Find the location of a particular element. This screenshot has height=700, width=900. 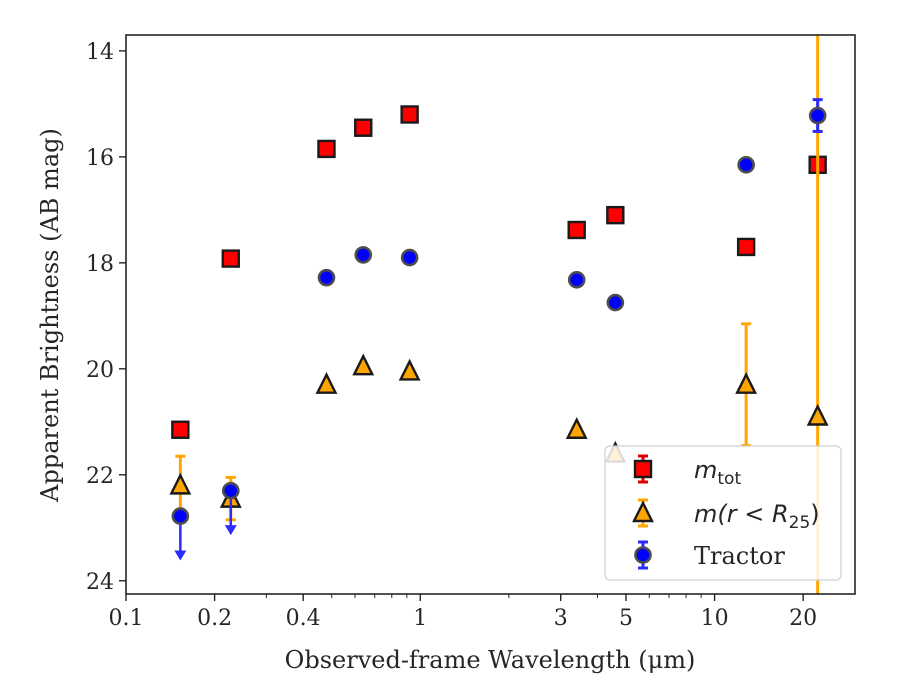

x-tick-label-4: 3 is located at coordinates (561, 618).